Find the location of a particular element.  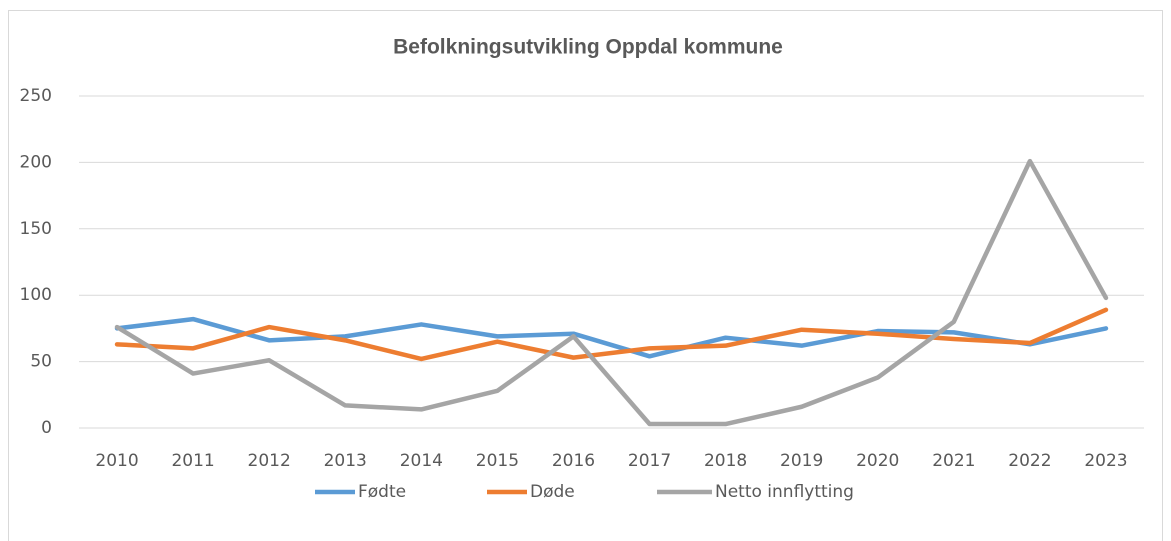

x-tick-label: 2023 is located at coordinates (1105, 461).